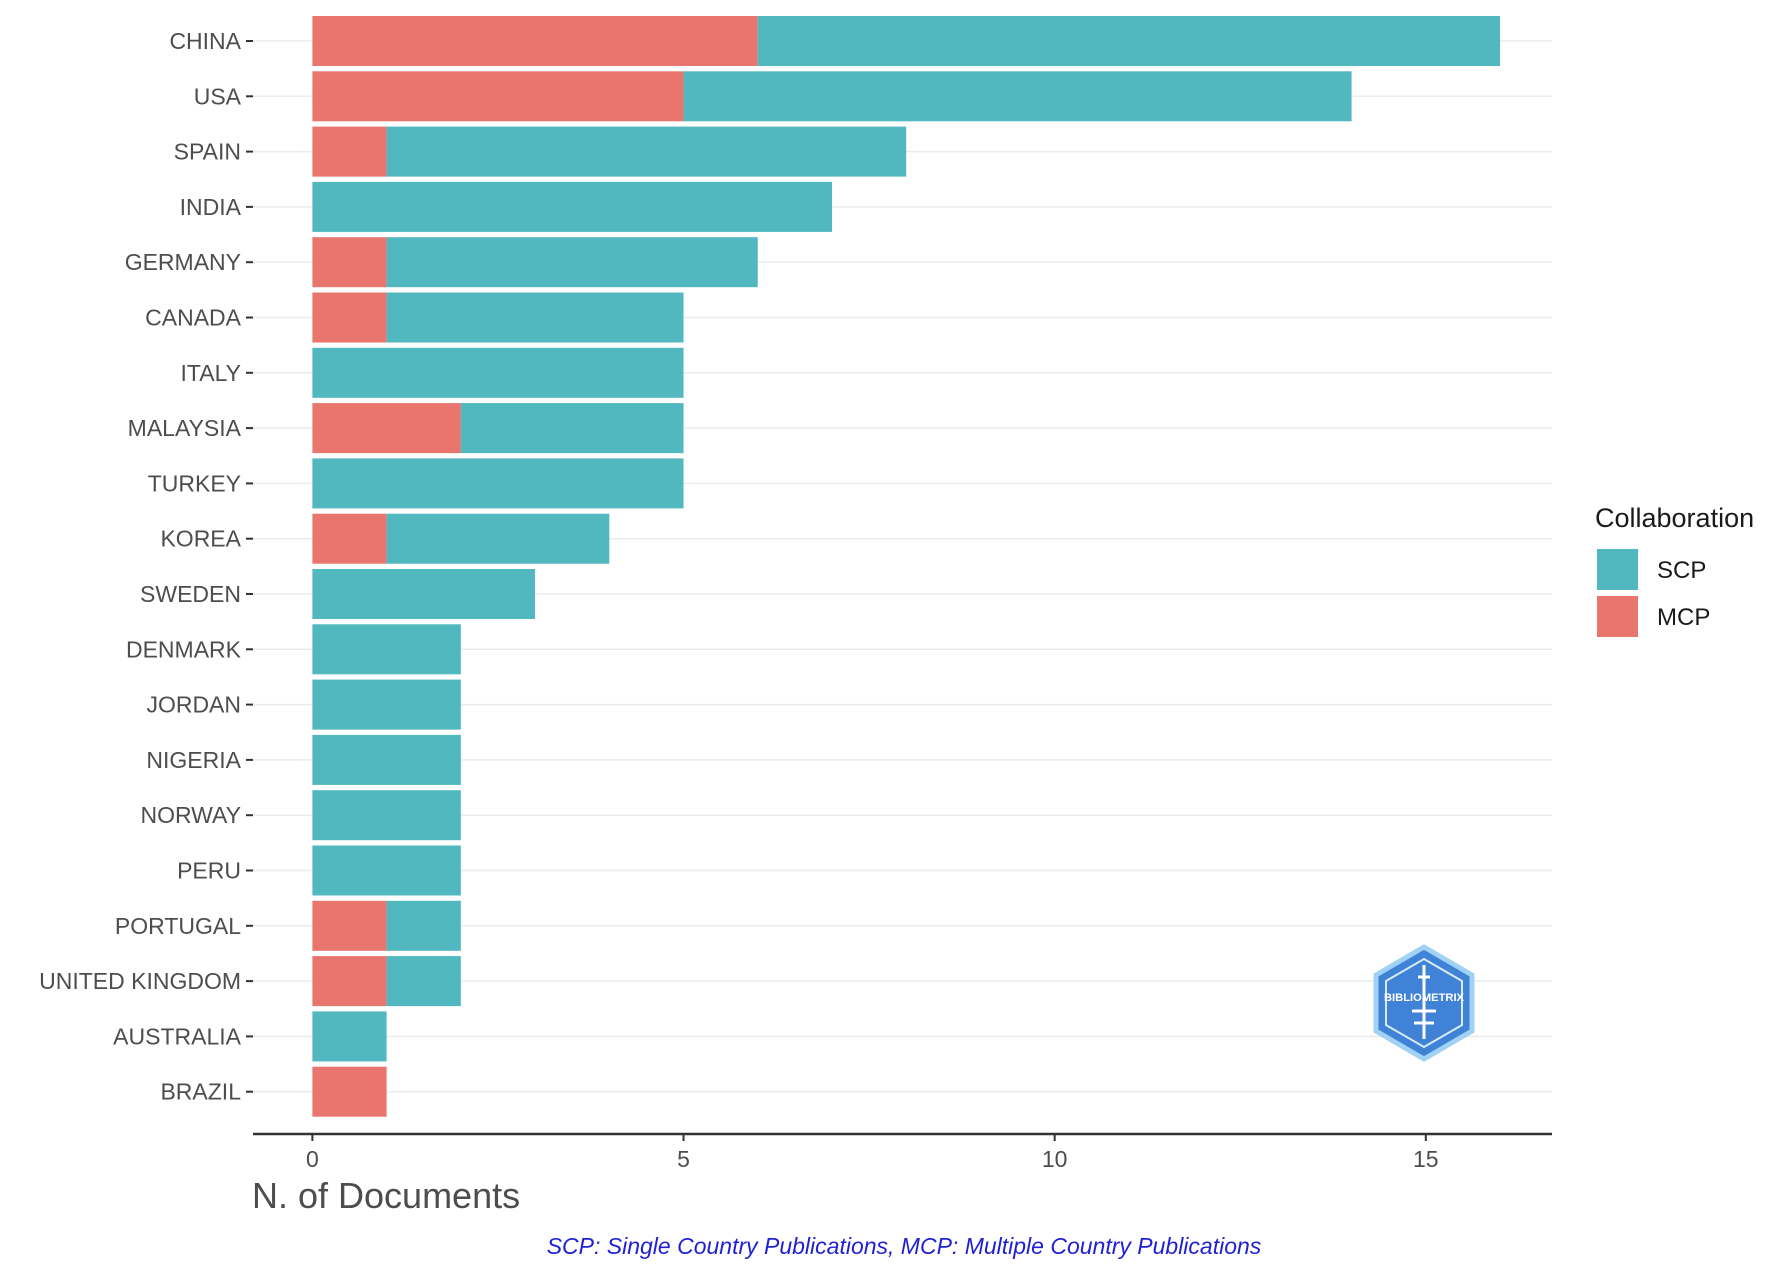 This screenshot has width=1774, height=1272. Describe the element at coordinates (349, 981) in the screenshot. I see `bar-mcp-united-kingdom` at that location.